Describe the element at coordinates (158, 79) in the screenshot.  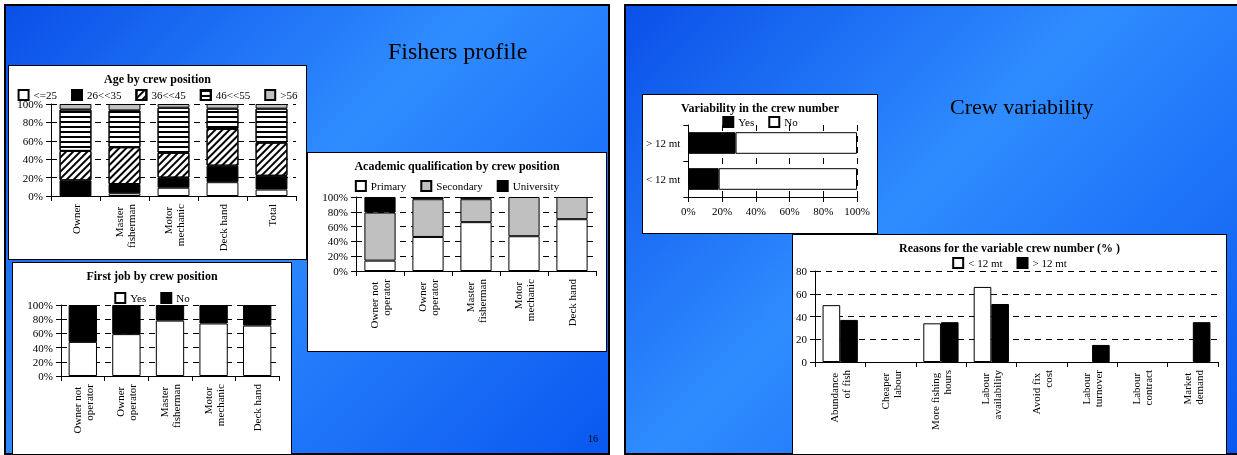
I see `chart-title: Age by crew position` at that location.